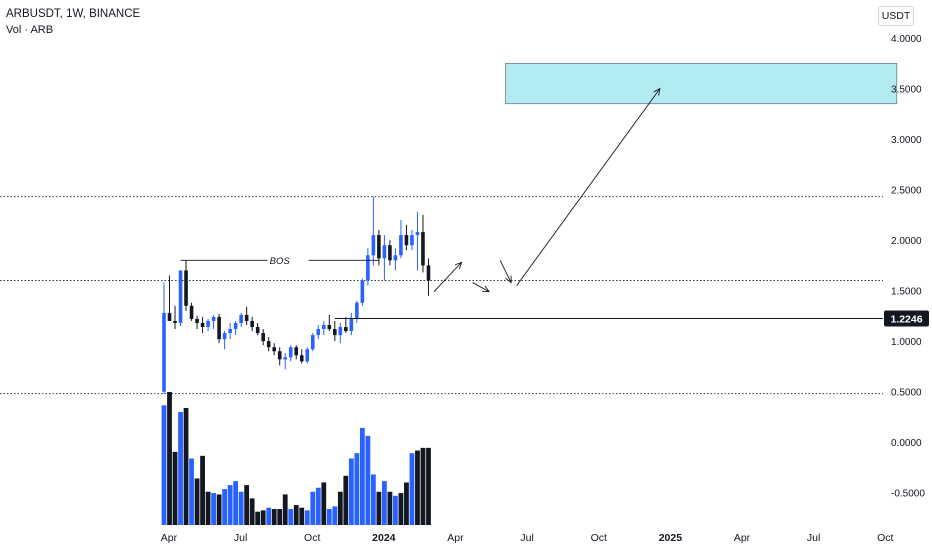 This screenshot has height=550, width=932. Describe the element at coordinates (906, 443) in the screenshot. I see `y-tick-label: 0.0000` at that location.